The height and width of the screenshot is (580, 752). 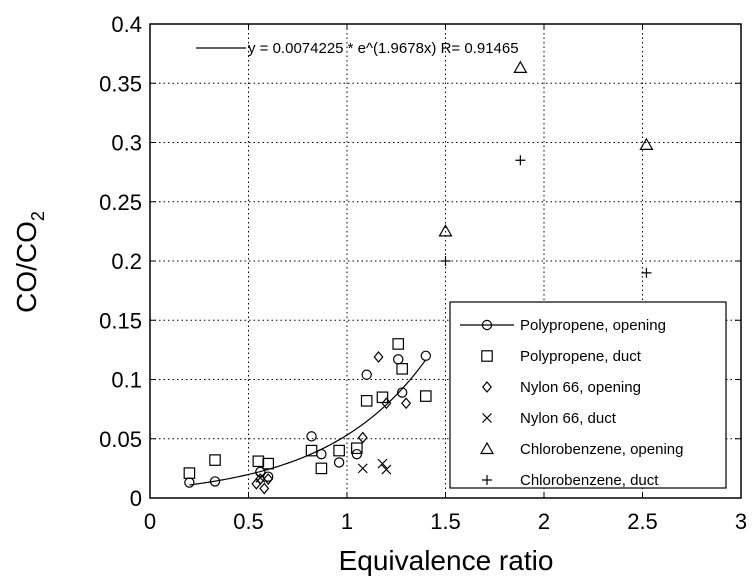 What do you see at coordinates (593, 325) in the screenshot?
I see `legend-label: Polypropene, opening` at bounding box center [593, 325].